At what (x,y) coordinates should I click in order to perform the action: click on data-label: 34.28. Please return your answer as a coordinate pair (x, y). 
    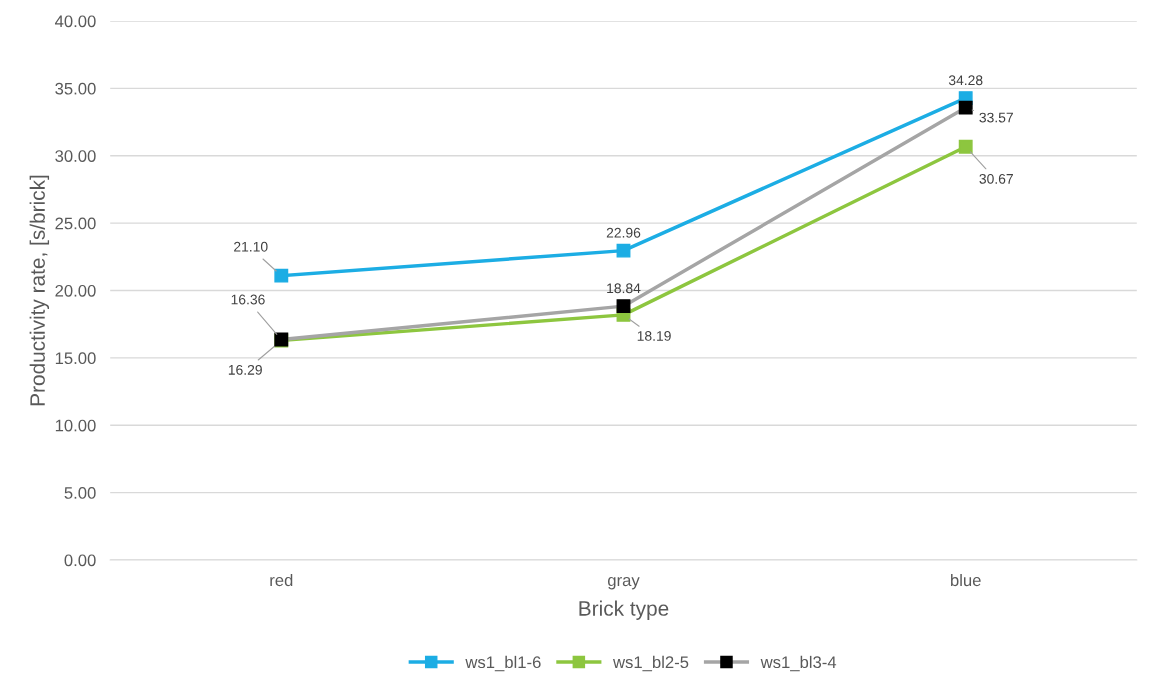
    Looking at the image, I should click on (965, 80).